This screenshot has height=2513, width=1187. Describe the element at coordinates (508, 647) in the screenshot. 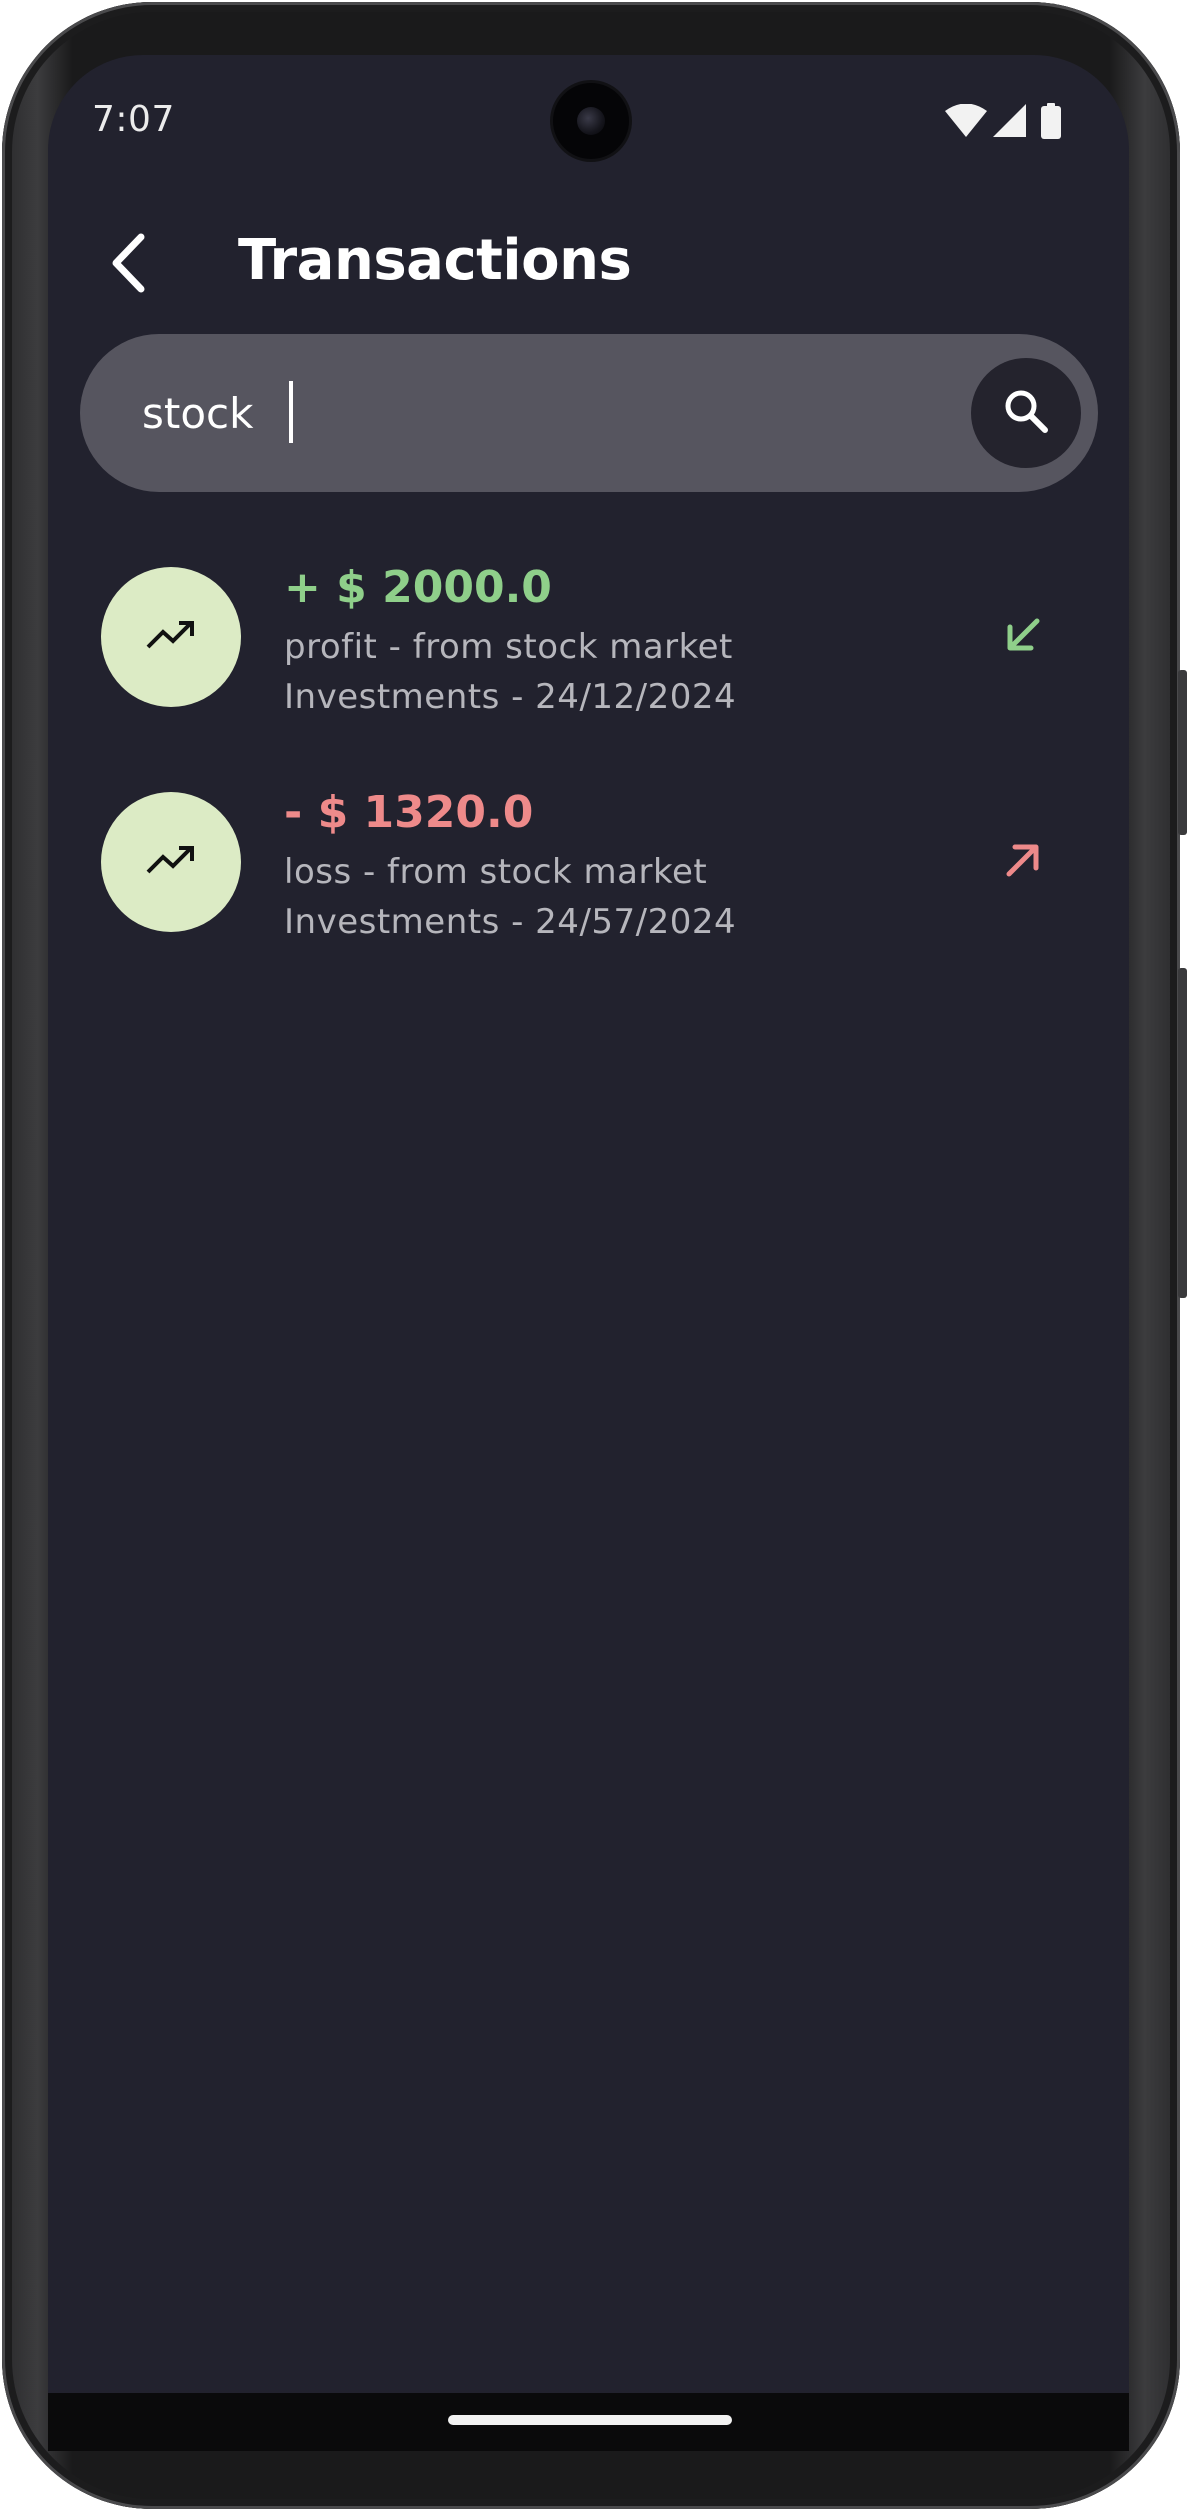

I see `transaction-description: profit - from stock market` at that location.